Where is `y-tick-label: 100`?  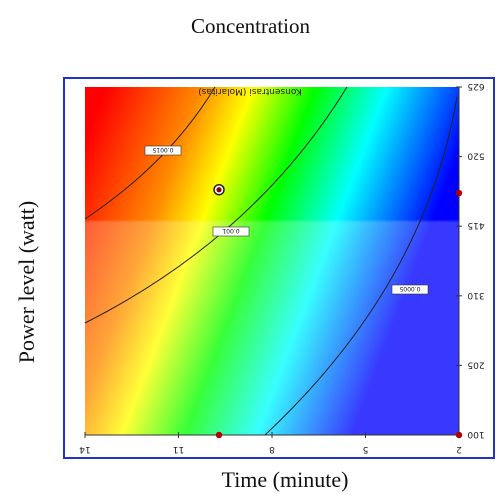 y-tick-label: 100 is located at coordinates (475, 434).